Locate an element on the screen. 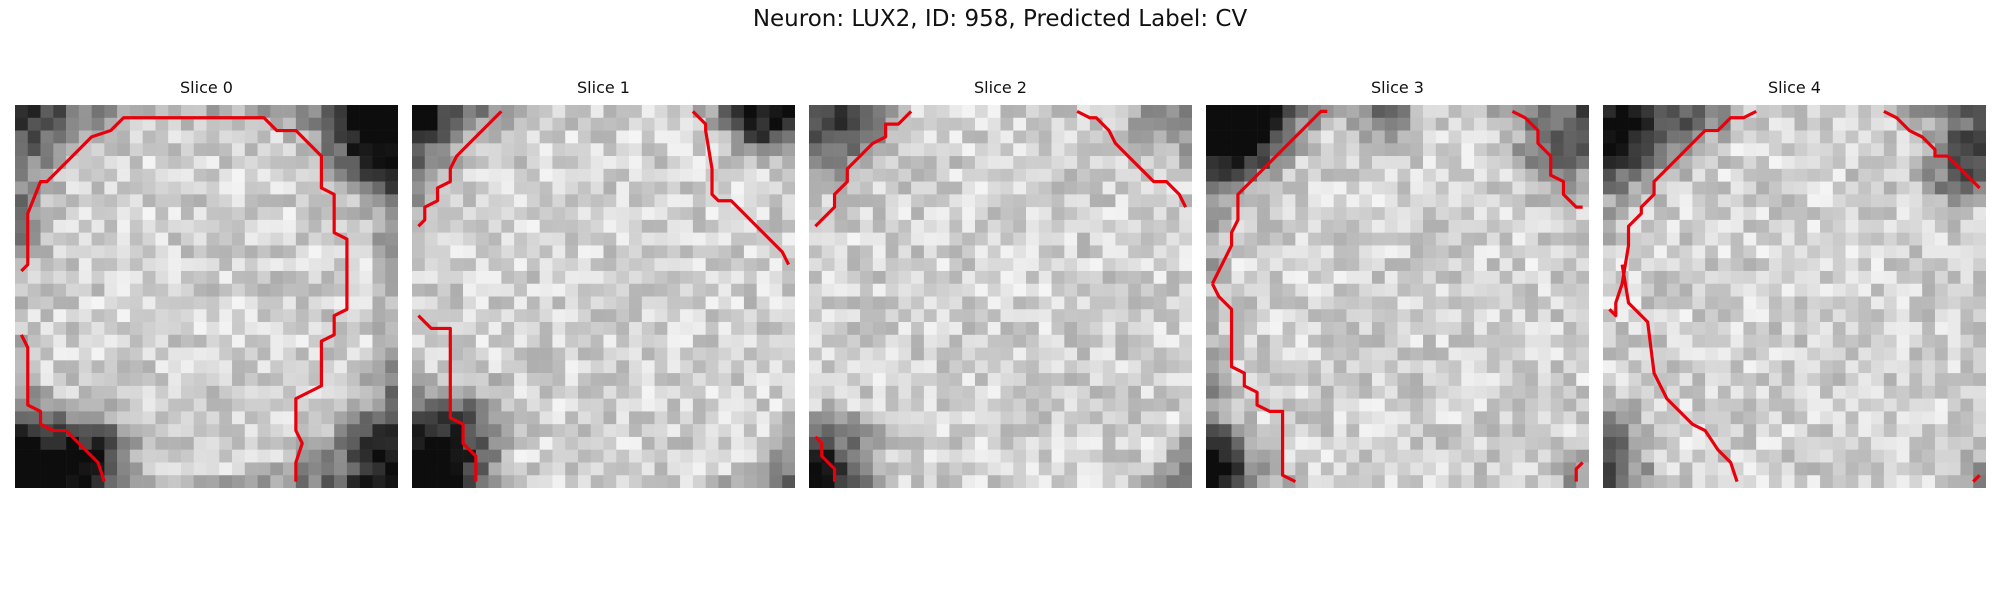 The width and height of the screenshot is (2000, 600). segmentation-contour is located at coordinates (863, 169).